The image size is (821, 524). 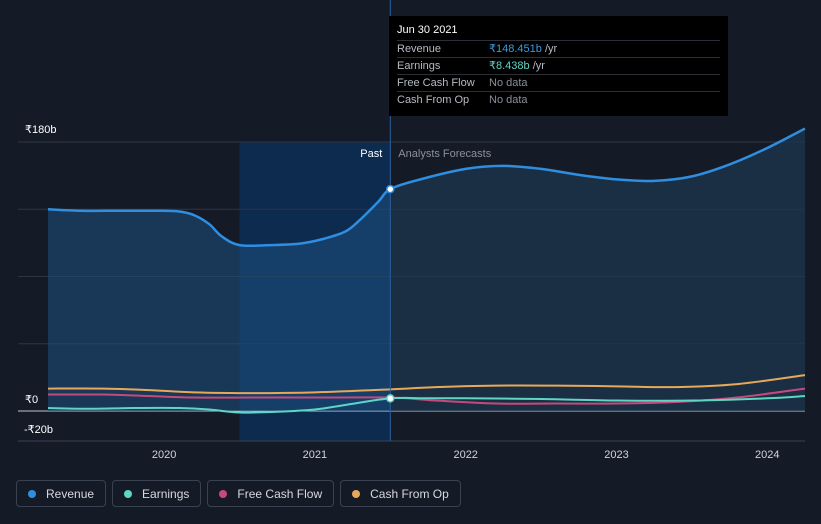 I want to click on tooltip-row-cfo: Cash From Op No data, so click(x=558, y=99).